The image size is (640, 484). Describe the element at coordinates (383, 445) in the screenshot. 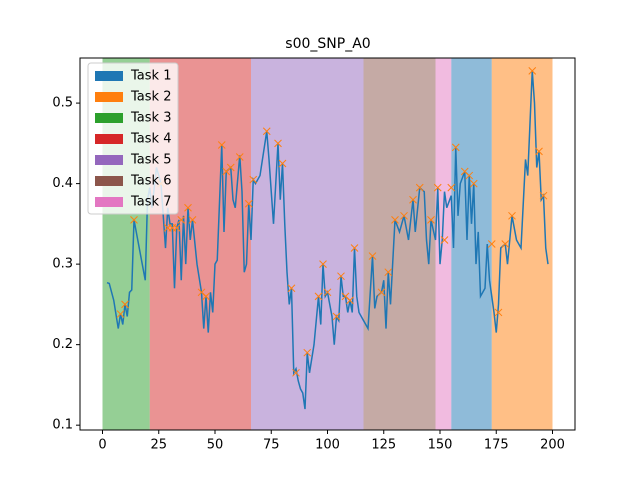

I see `x-tick-label: 125` at that location.